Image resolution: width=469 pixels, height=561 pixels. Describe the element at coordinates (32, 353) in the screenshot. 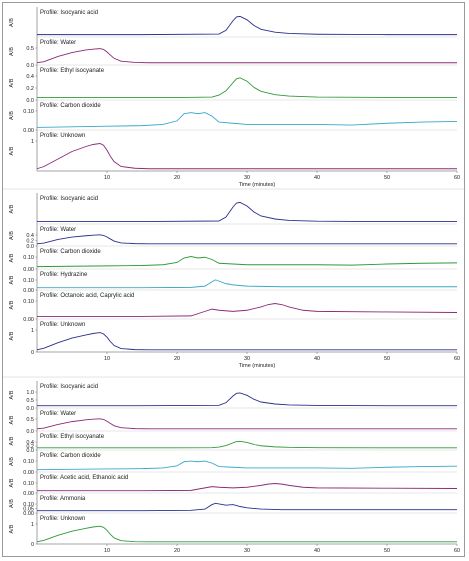

I see `y-tick-label: 0` at that location.